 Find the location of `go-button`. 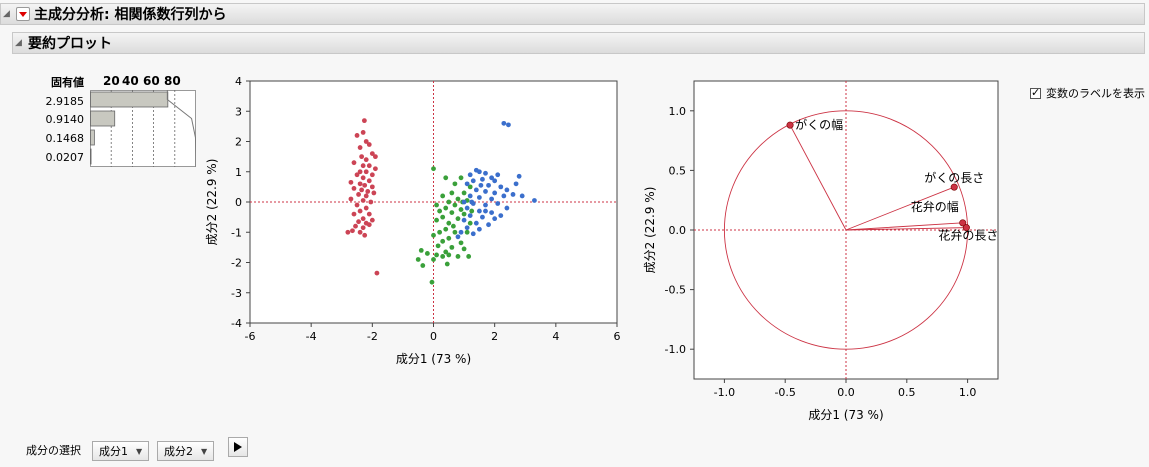

go-button is located at coordinates (238, 447).